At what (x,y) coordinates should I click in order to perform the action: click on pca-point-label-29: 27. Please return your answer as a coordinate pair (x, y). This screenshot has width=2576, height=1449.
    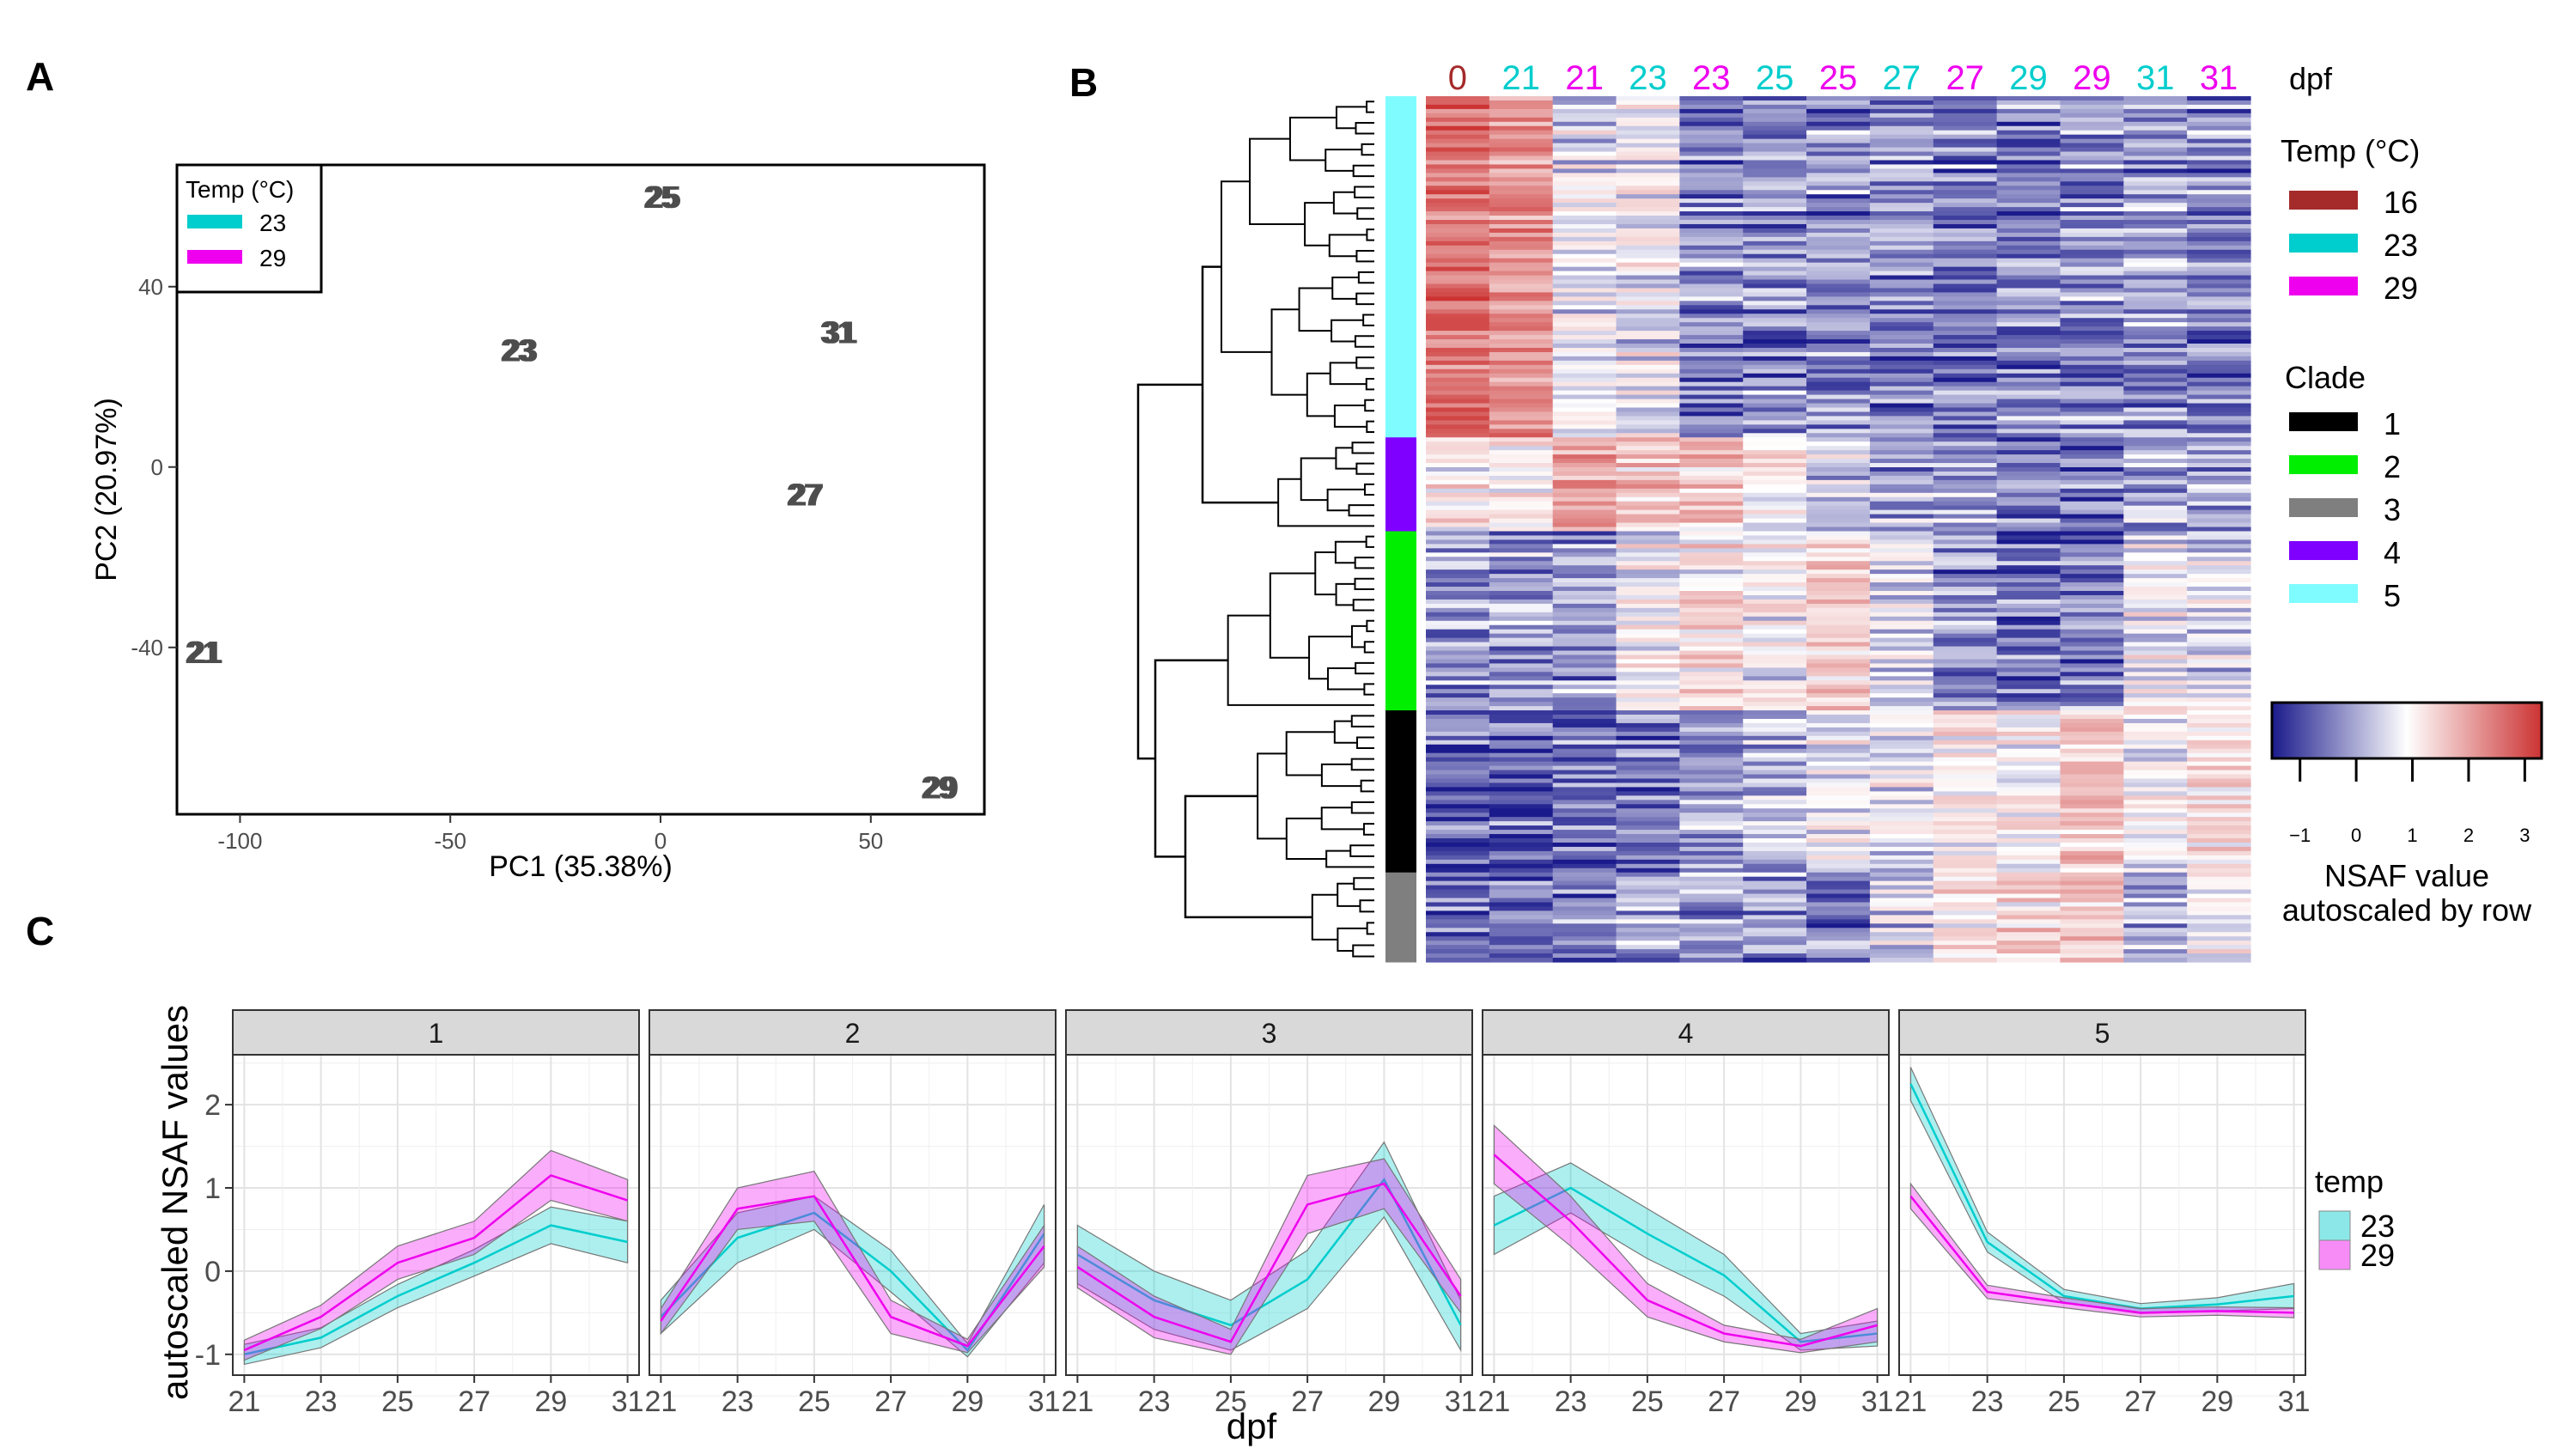
    Looking at the image, I should click on (803, 494).